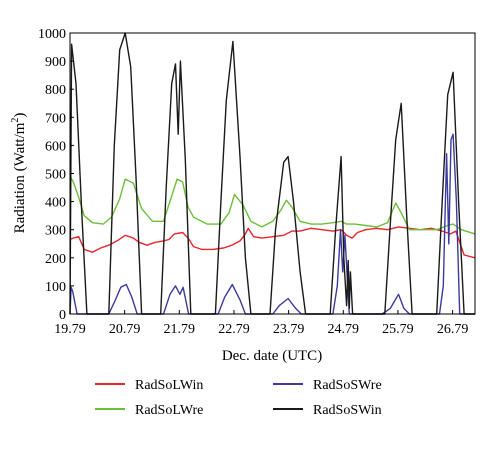 This screenshot has height=450, width=500. I want to click on y-tick-label: 1000, so click(52, 34).